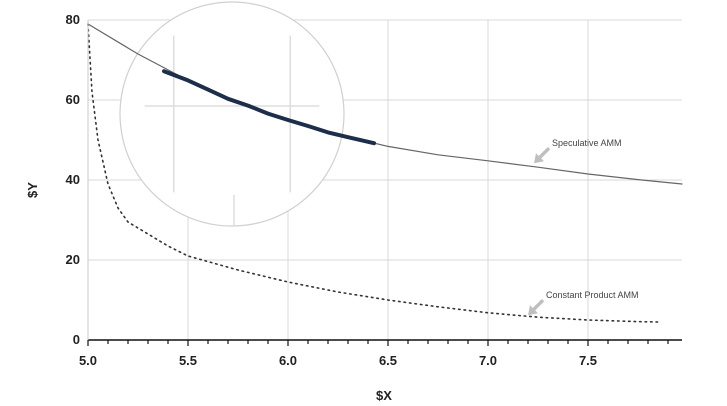 The image size is (727, 406). Describe the element at coordinates (73, 259) in the screenshot. I see `y-tick-label: 20` at that location.